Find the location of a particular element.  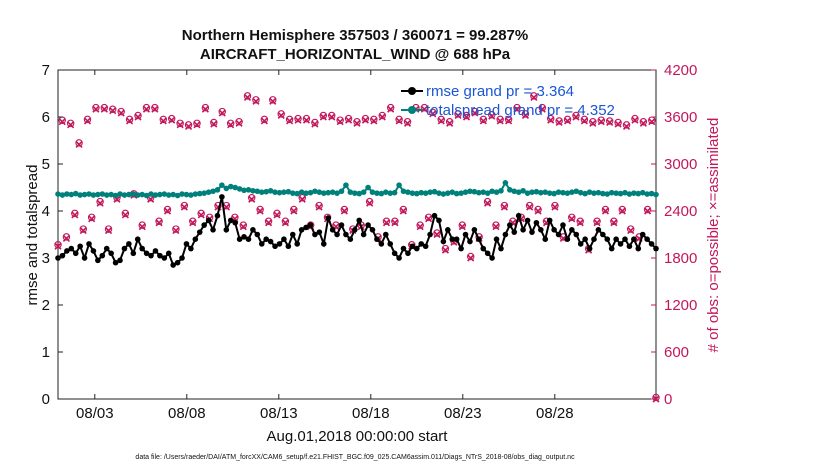

y-right-tick-label: 1200 is located at coordinates (680, 305).